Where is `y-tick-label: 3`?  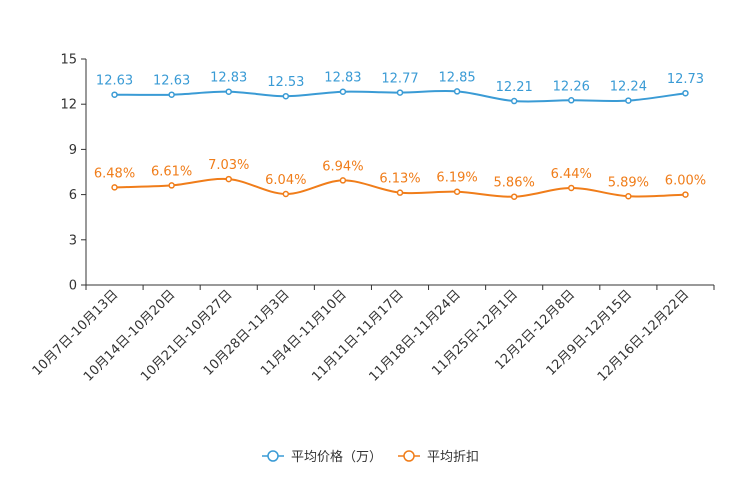
y-tick-label: 3 is located at coordinates (73, 240).